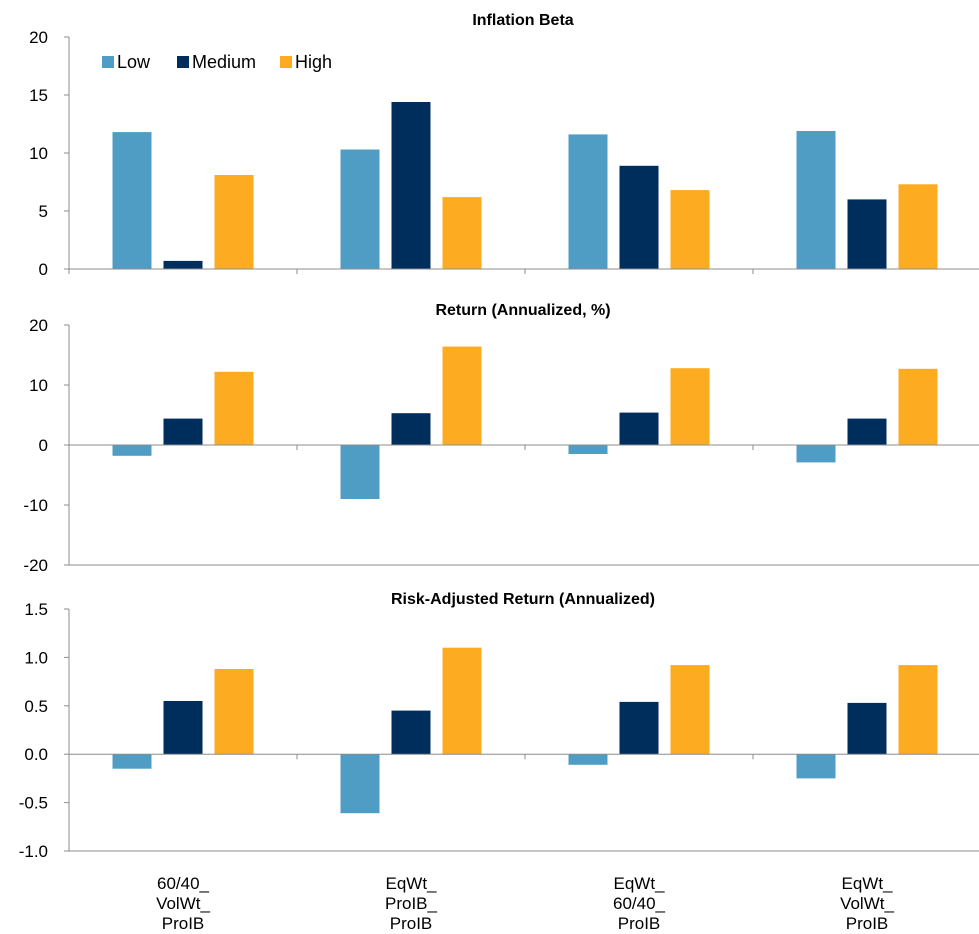 Image resolution: width=979 pixels, height=934 pixels. Describe the element at coordinates (224, 62) in the screenshot. I see `legend-label-medium: Medium` at that location.